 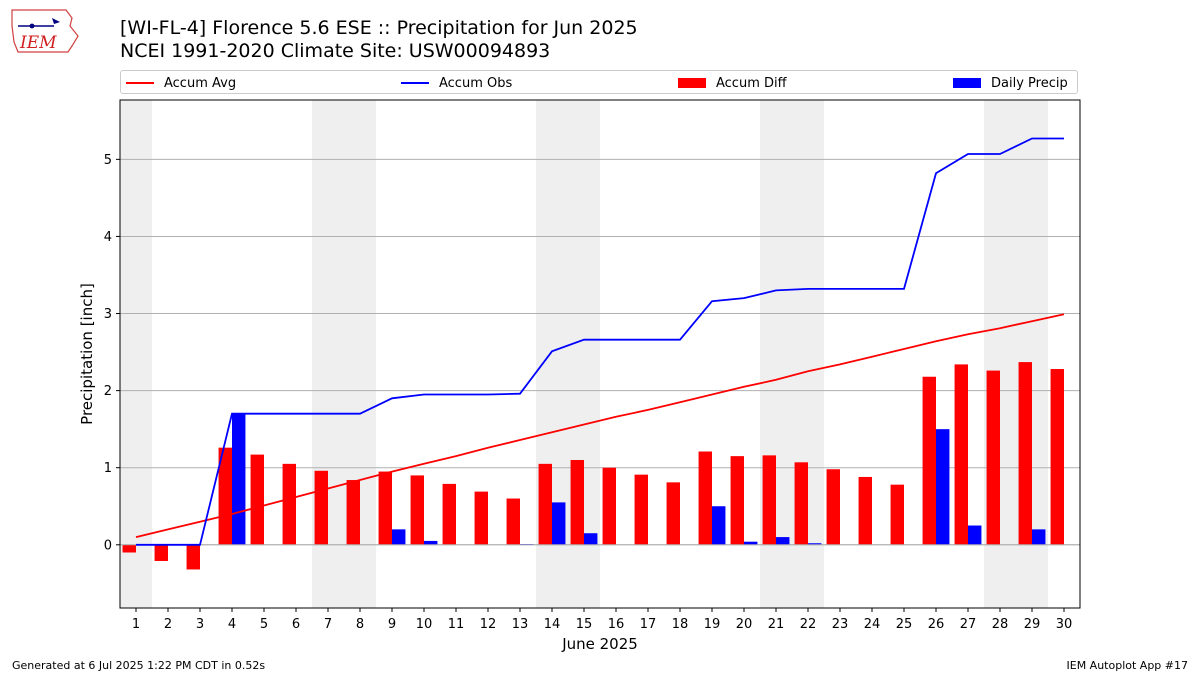 I want to click on xtick-label-8: 8, so click(x=360, y=624).